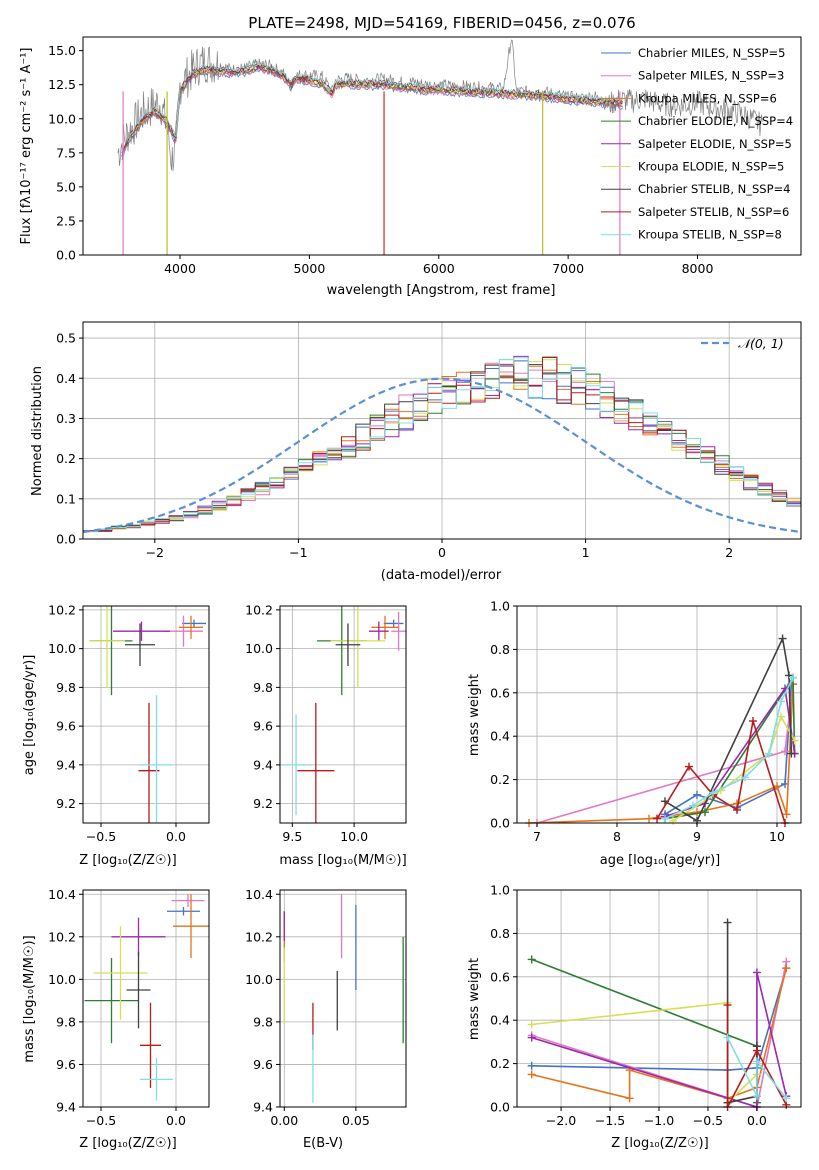 The height and width of the screenshot is (1170, 819). What do you see at coordinates (561, 1120) in the screenshot?
I see `x-tick-label: −2.0` at bounding box center [561, 1120].